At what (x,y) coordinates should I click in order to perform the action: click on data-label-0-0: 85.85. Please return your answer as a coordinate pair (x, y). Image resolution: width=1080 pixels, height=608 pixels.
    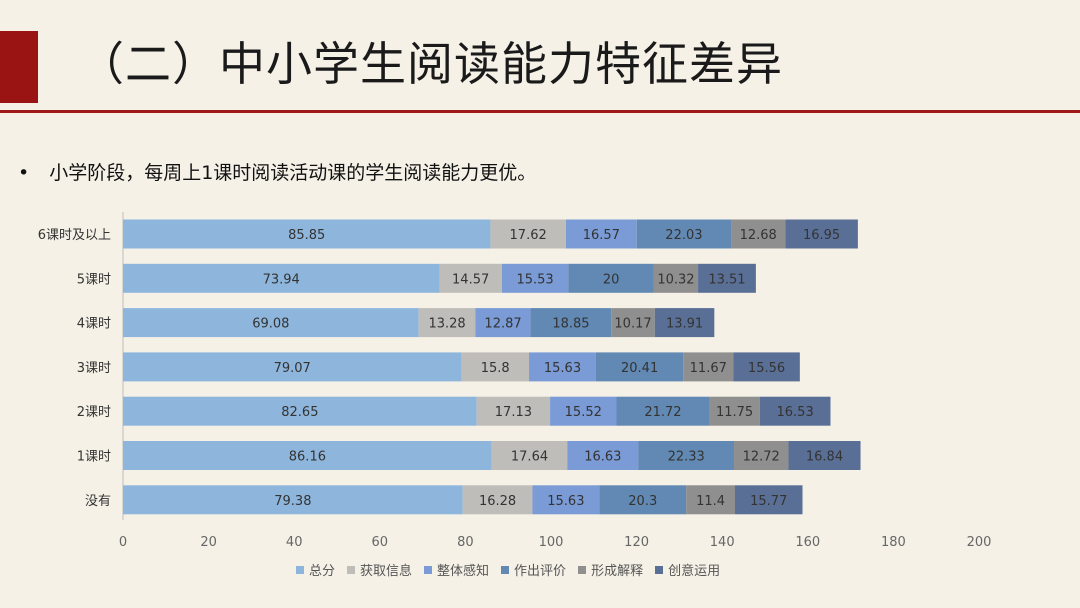
    Looking at the image, I should click on (306, 235).